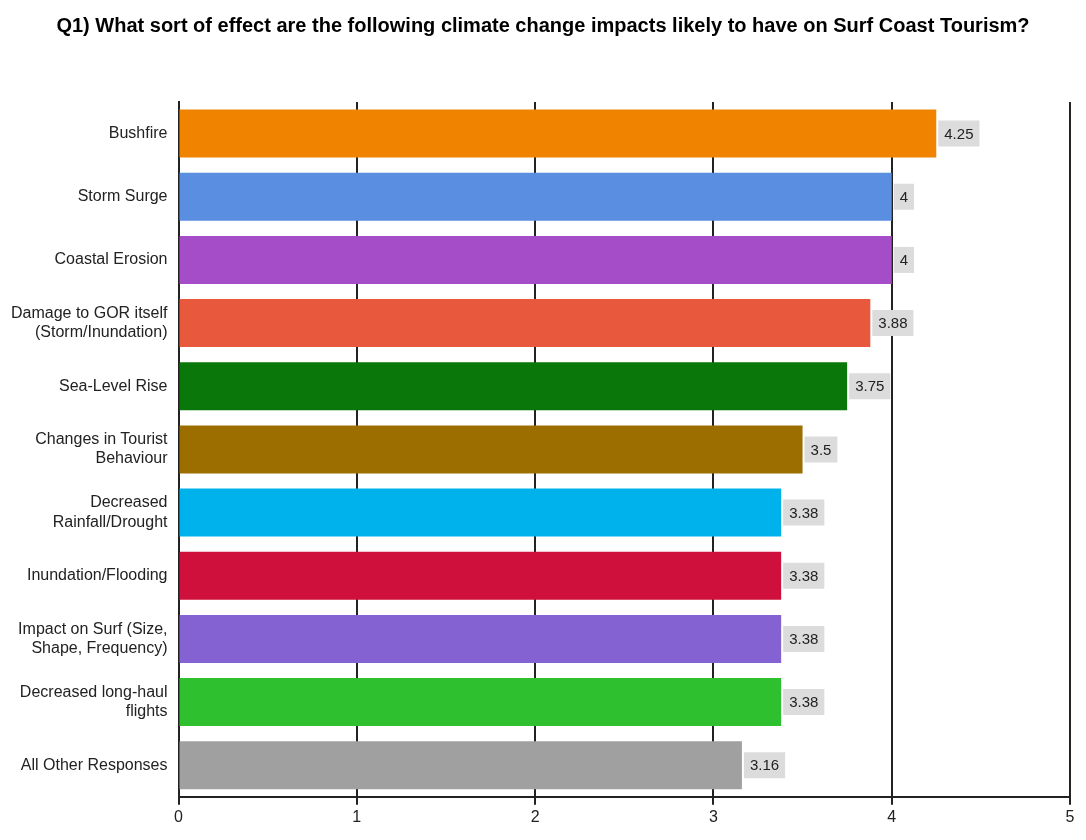  Describe the element at coordinates (122, 196) in the screenshot. I see `y-tick-label: Storm Surge` at that location.